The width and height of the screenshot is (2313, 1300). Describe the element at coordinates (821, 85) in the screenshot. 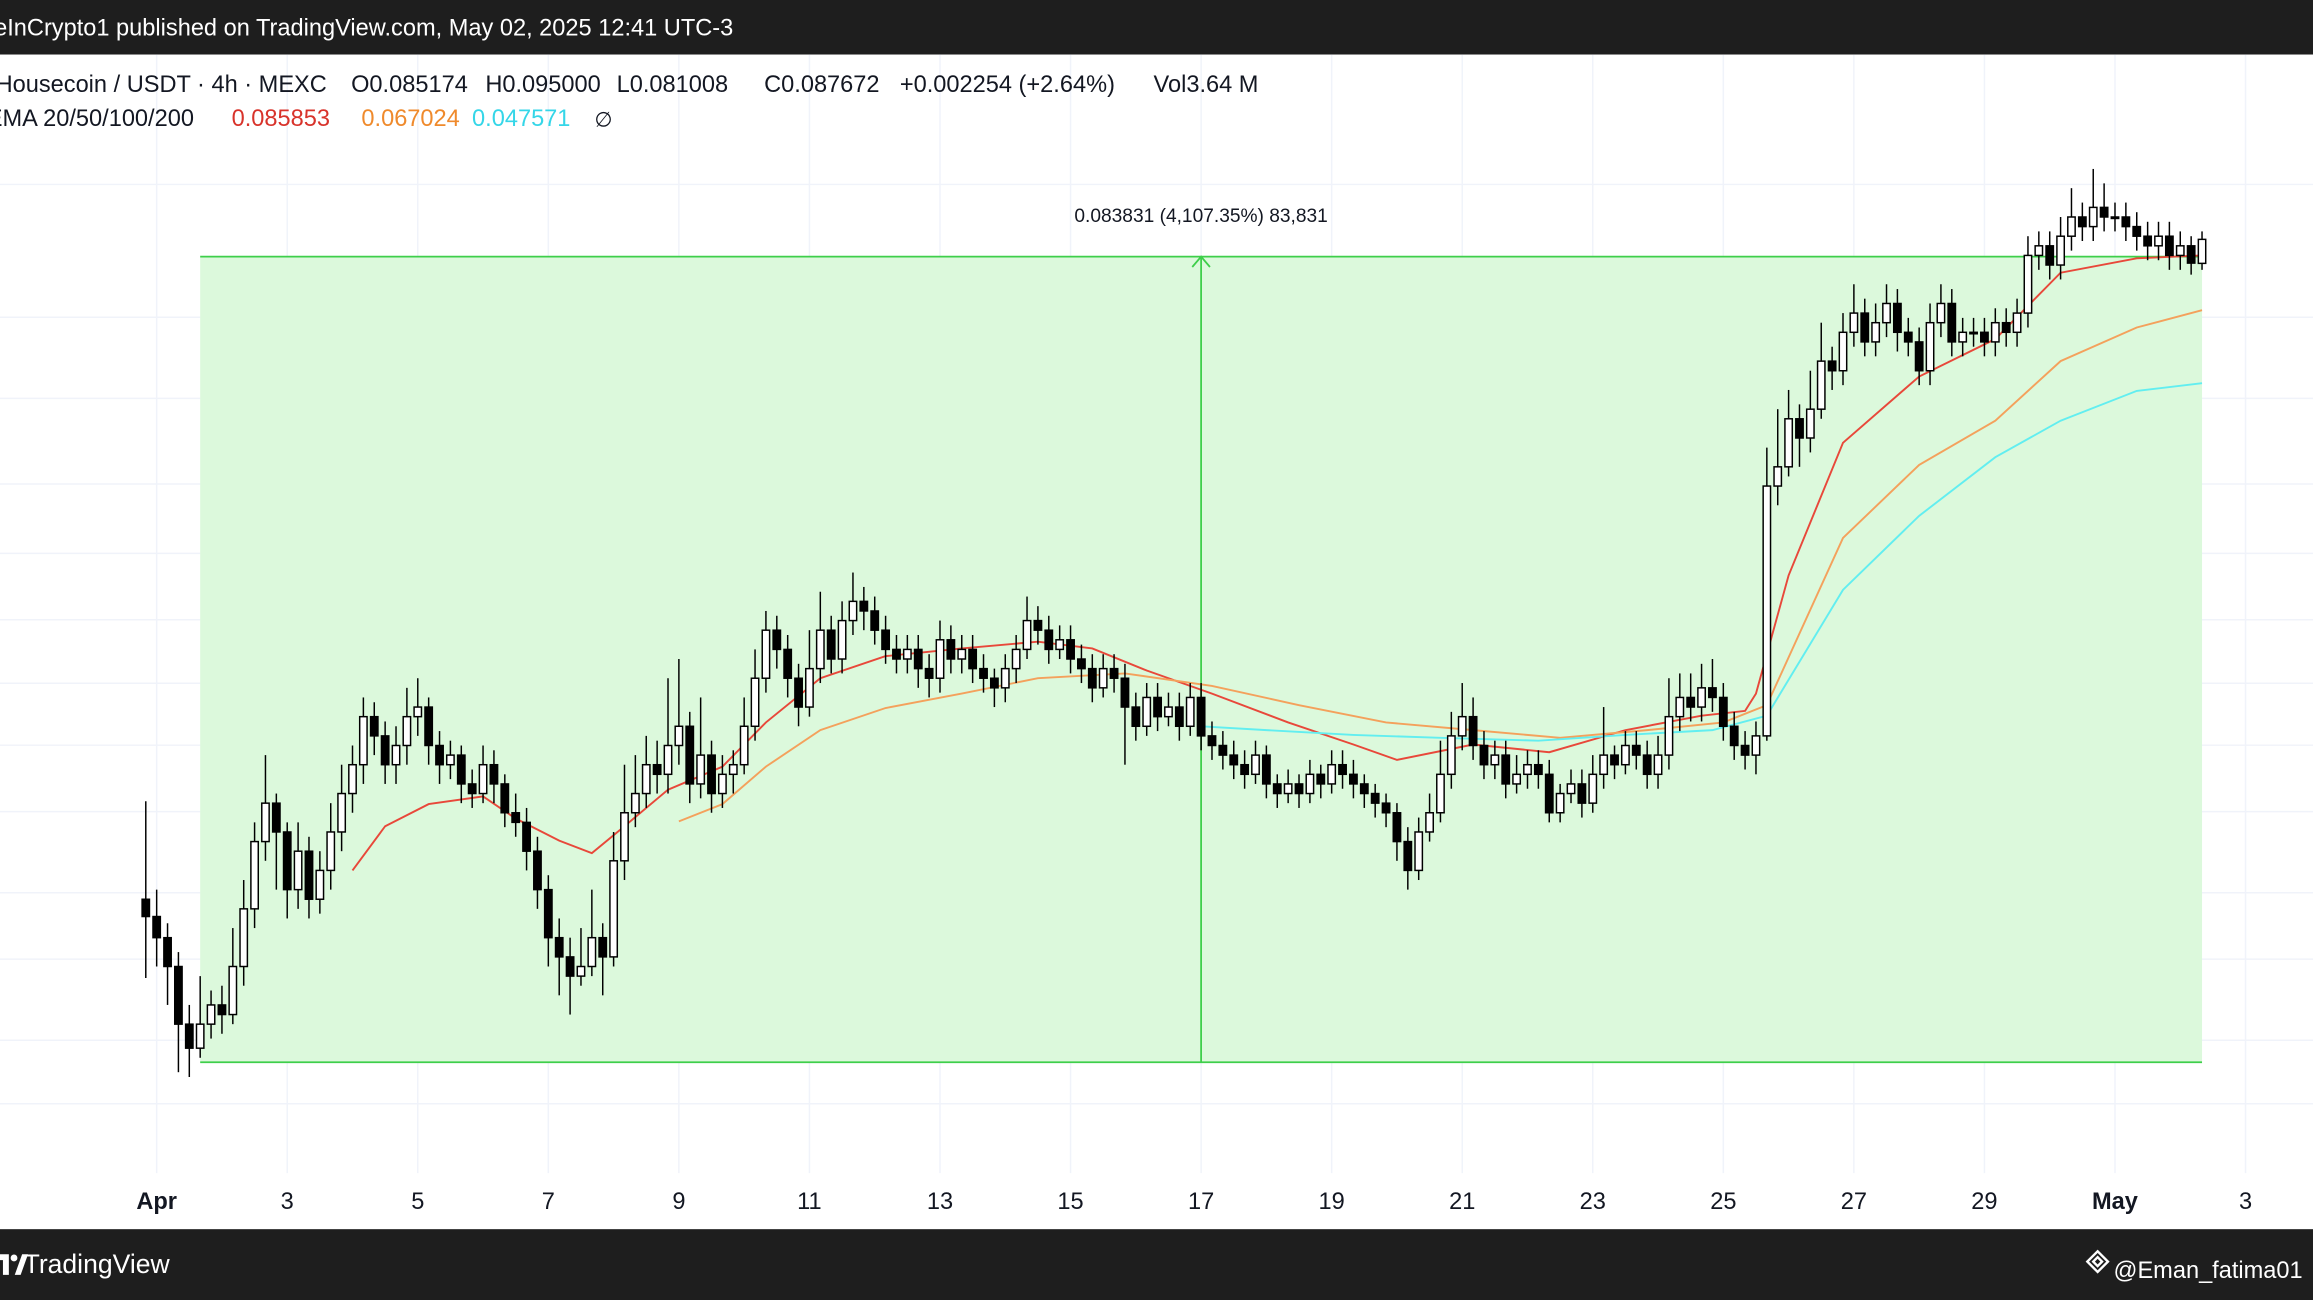

I see `quote-value: C0.087672` at that location.